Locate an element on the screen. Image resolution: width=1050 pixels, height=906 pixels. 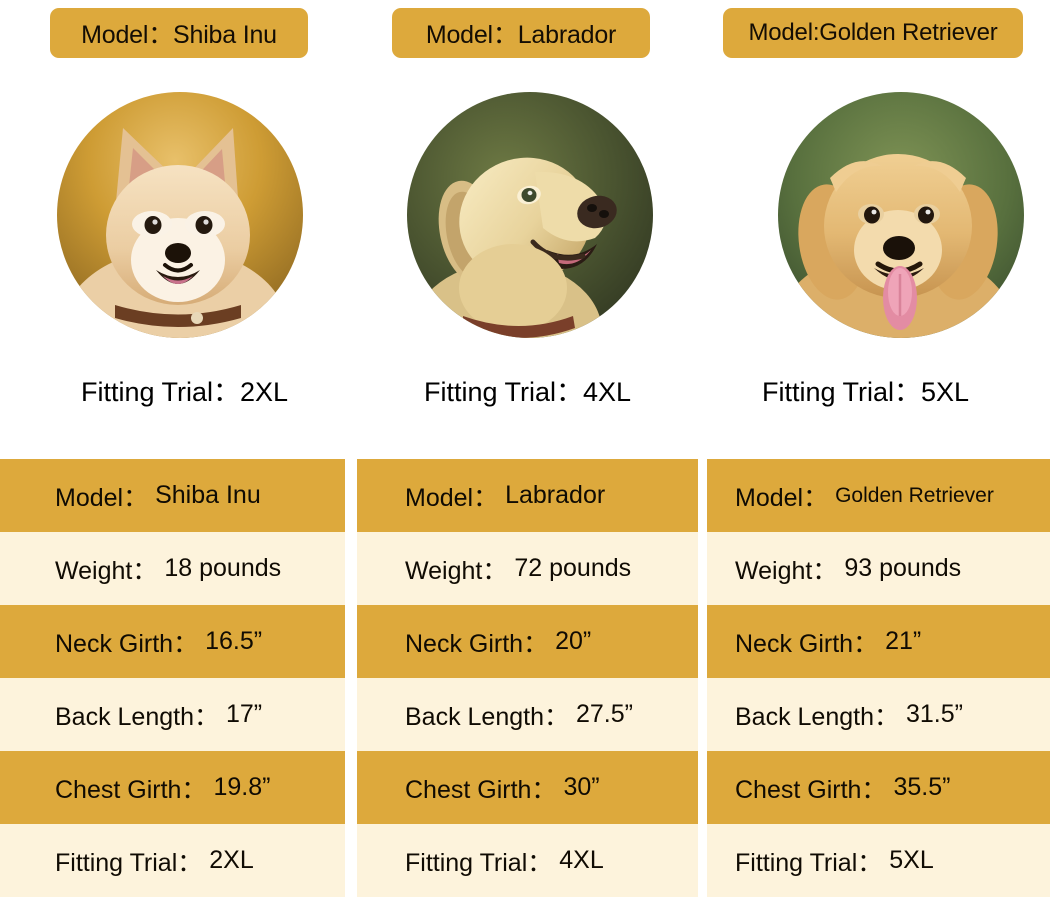
spec-value: 17” is located at coordinates (244, 714).